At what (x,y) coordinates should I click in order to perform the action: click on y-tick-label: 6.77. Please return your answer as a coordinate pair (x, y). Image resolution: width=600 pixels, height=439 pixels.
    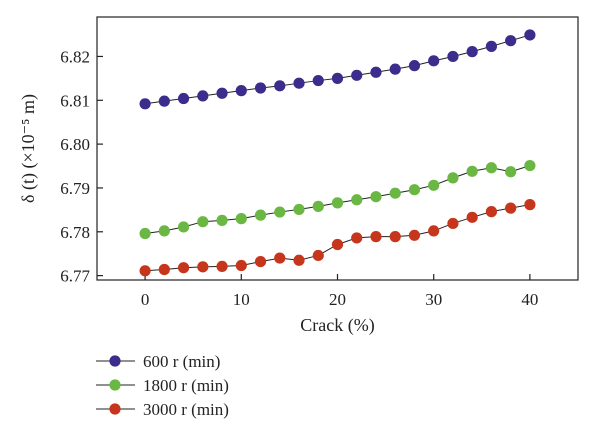
    Looking at the image, I should click on (75, 276).